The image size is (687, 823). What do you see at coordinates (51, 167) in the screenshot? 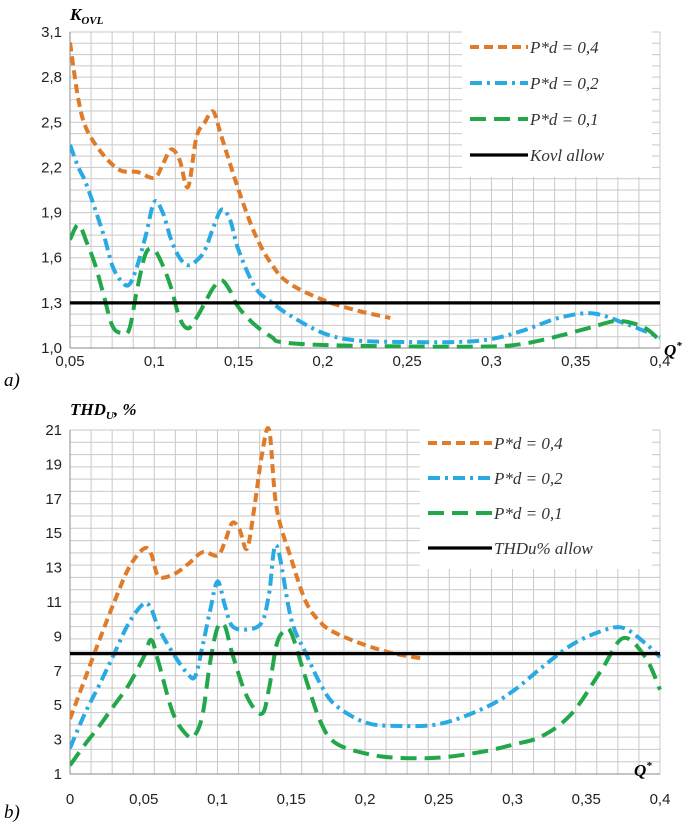
I see `y-tick-label: 2,2` at bounding box center [51, 167].